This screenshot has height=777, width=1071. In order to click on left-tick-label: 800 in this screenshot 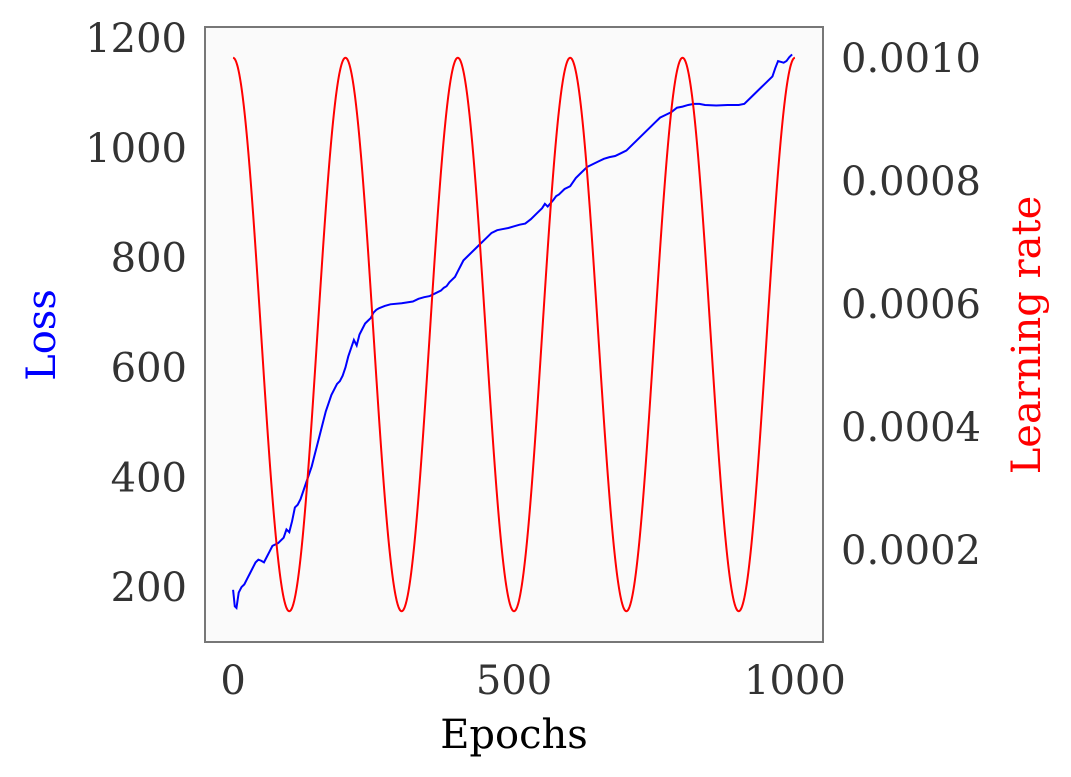, I will do `click(149, 259)`.